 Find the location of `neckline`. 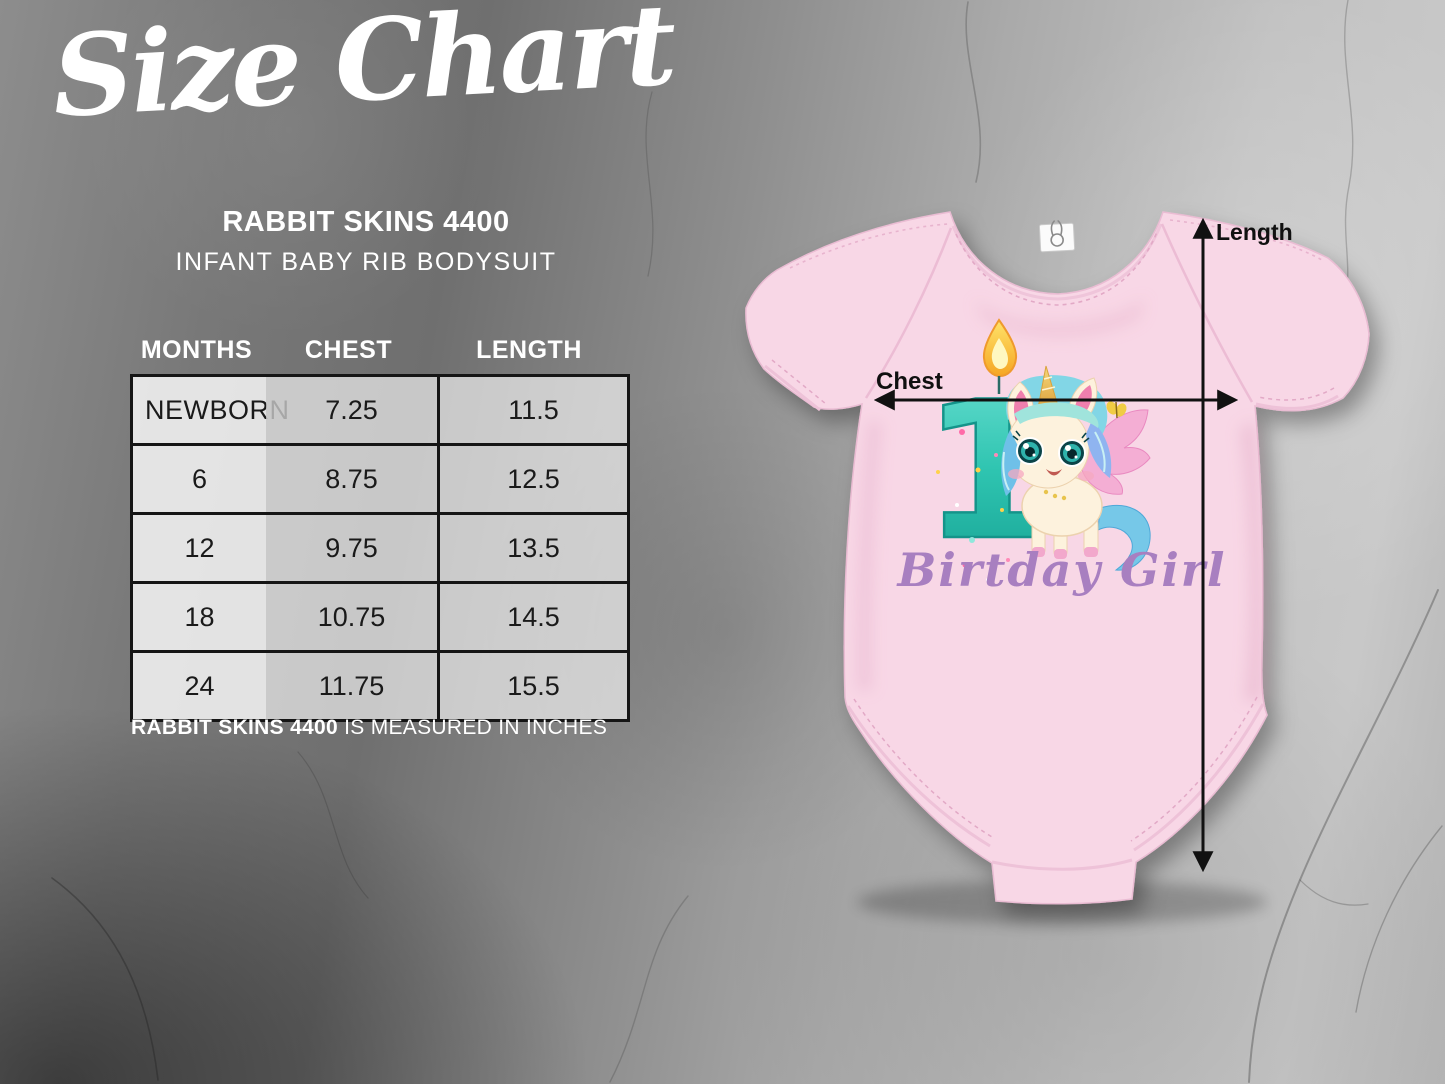

neckline is located at coordinates (1056, 262).